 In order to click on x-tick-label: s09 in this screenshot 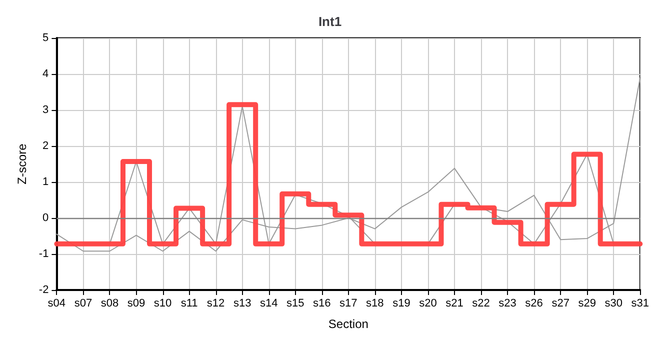, I will do `click(136, 304)`.